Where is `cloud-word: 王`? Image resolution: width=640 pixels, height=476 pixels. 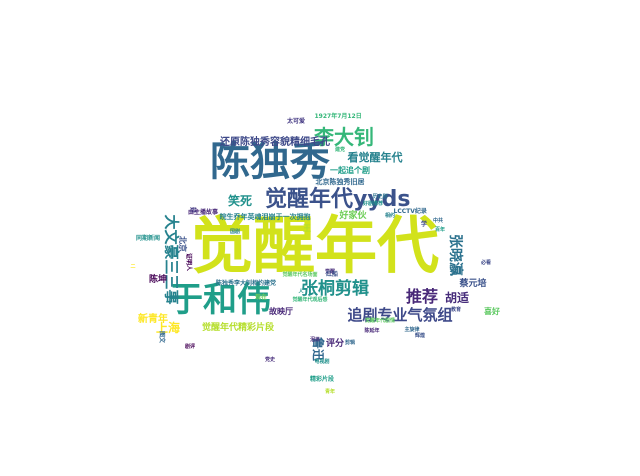
cloud-word: 王 is located at coordinates (307, 228).